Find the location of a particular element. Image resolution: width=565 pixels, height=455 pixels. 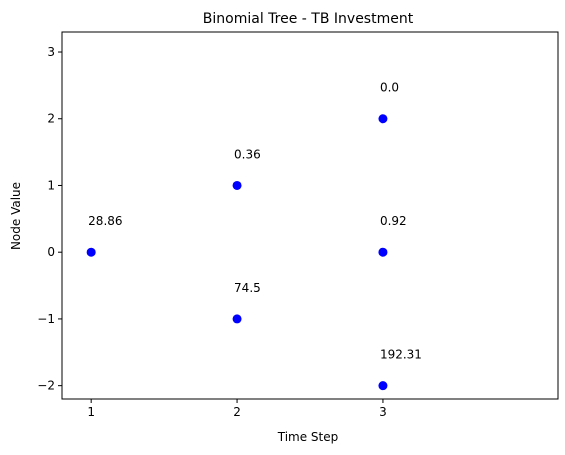

x-tick-label: 1 is located at coordinates (91, 412).